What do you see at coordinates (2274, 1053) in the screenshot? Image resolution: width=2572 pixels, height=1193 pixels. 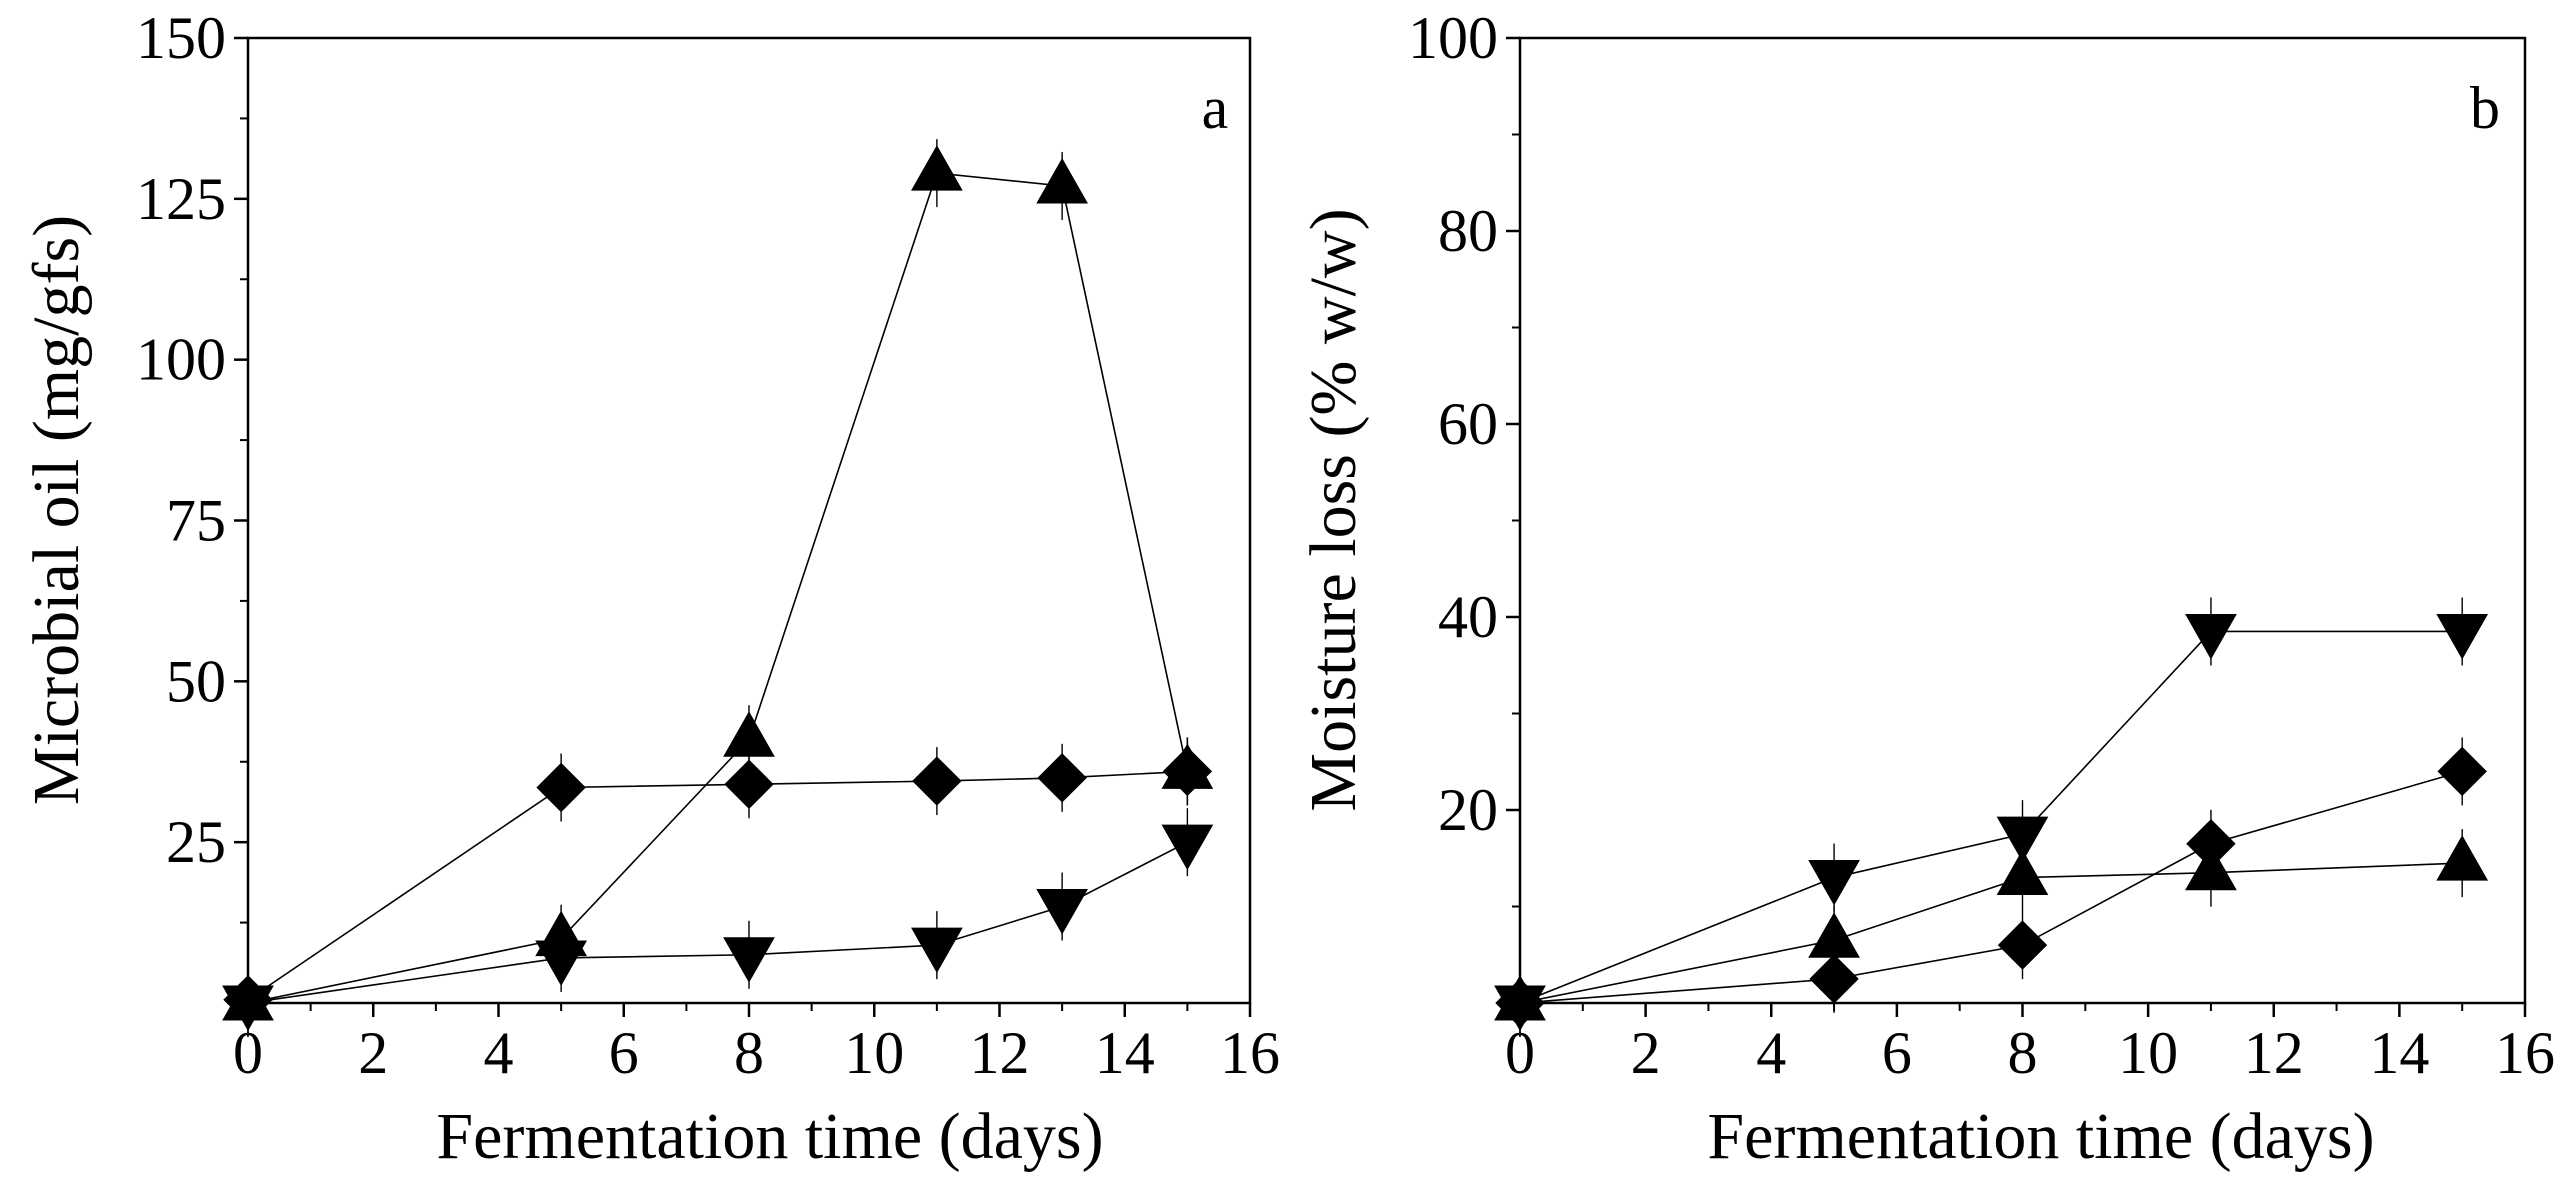 I see `panel-b-x-tick-label: 12` at bounding box center [2274, 1053].